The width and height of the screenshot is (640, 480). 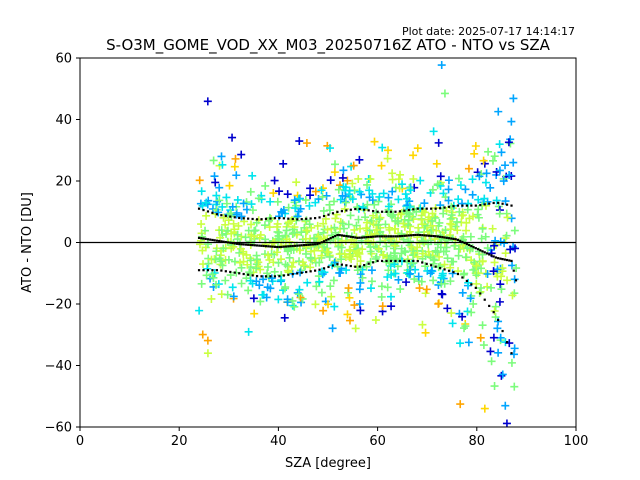 I want to click on x-tick-label-5: 100, so click(x=576, y=441).